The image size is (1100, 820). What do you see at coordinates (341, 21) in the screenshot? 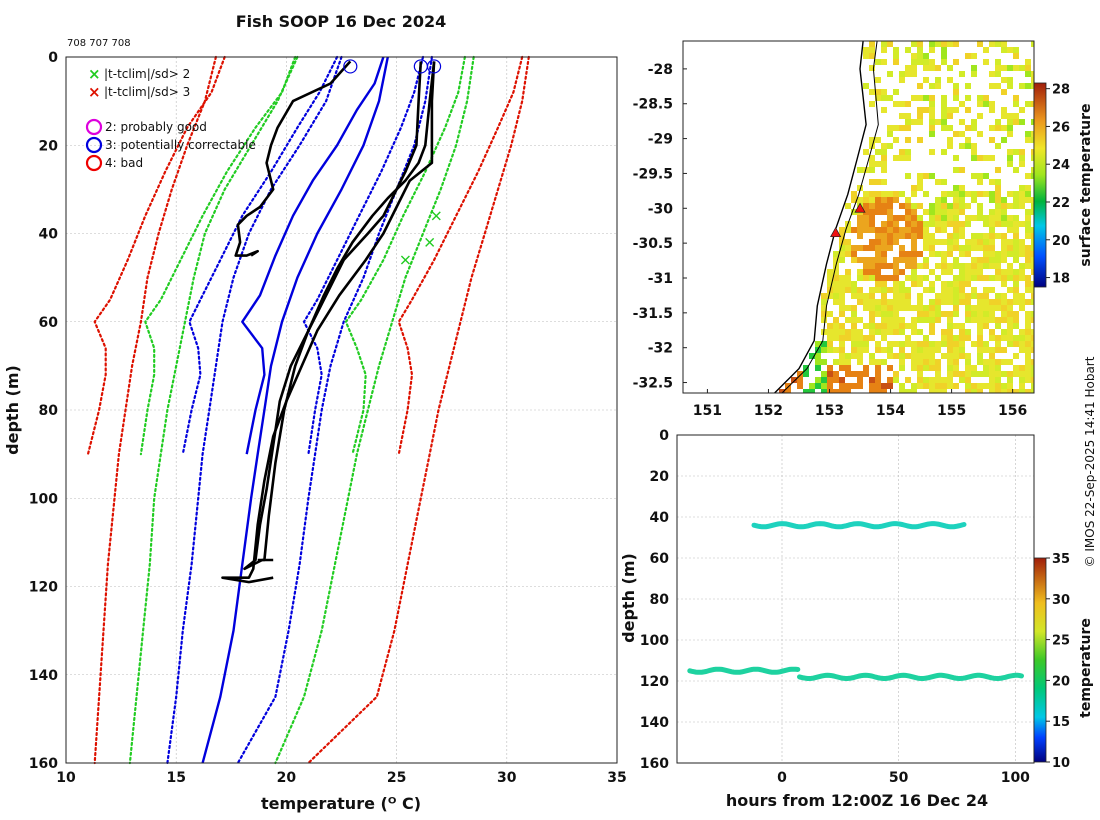
I see `chart-title: Fish SOOP 16 Dec 2024` at bounding box center [341, 21].